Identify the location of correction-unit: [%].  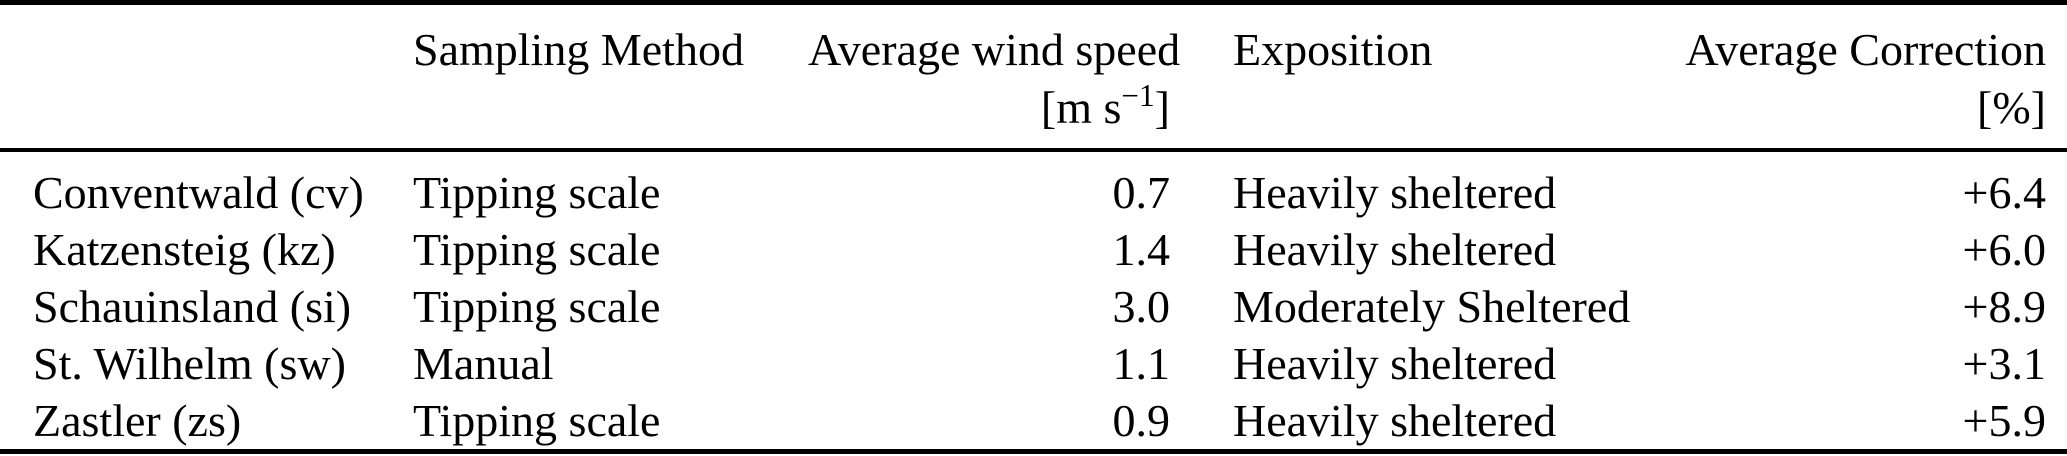
(2011, 107).